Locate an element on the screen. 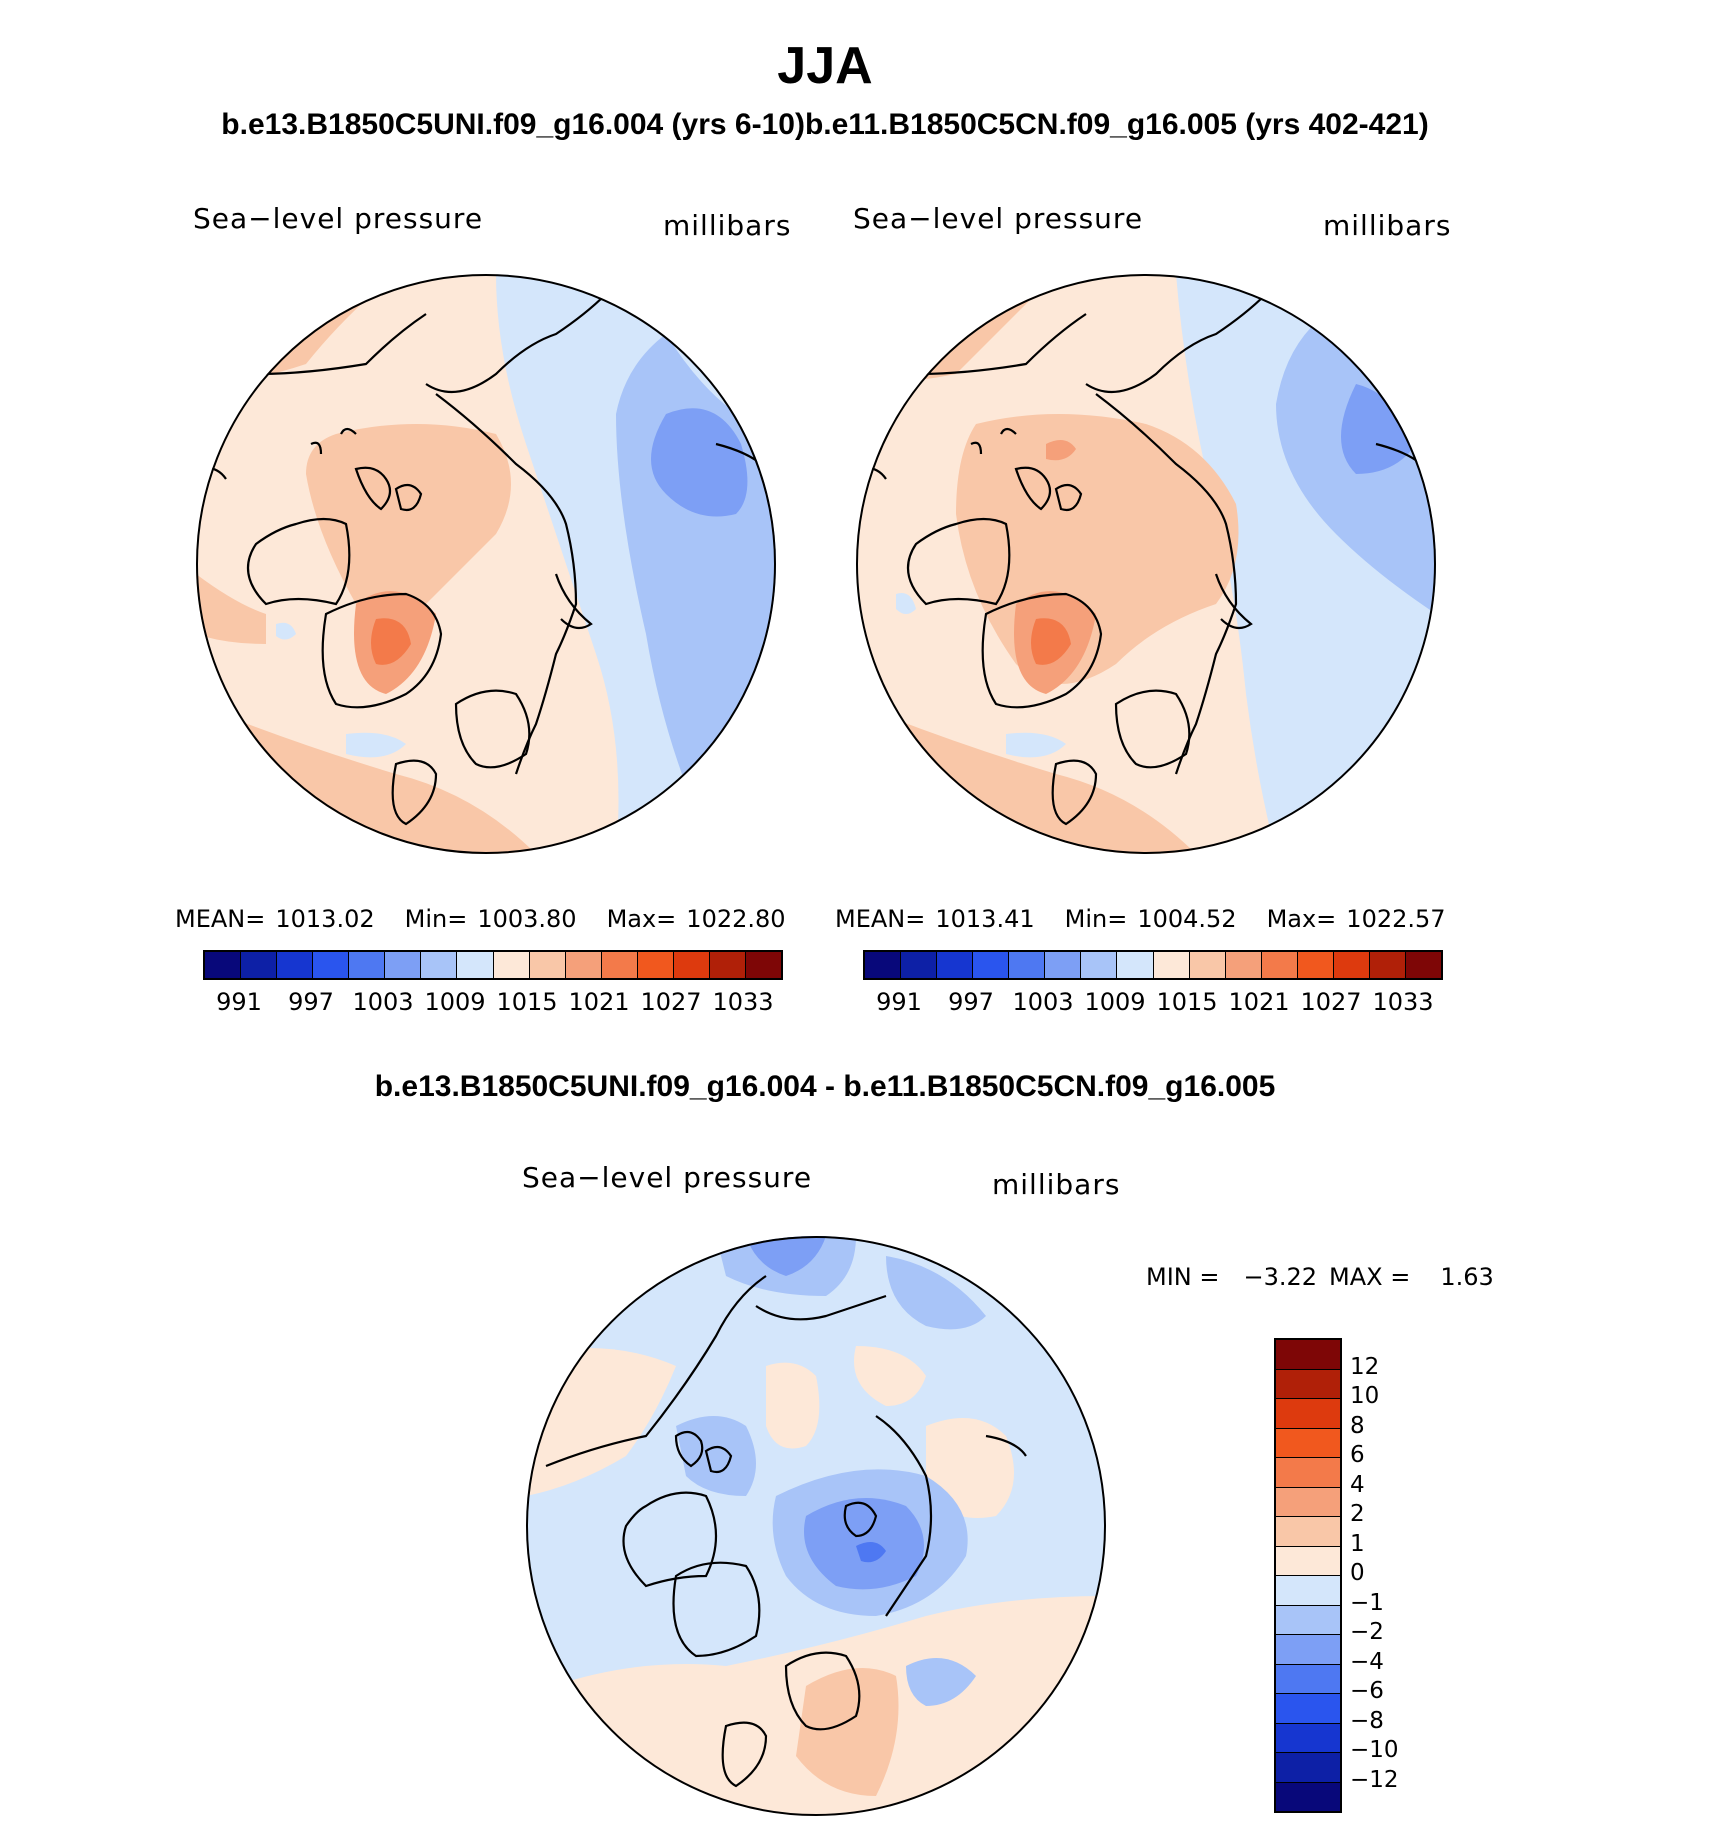 The width and height of the screenshot is (1710, 1839). diff-max-label: MAX = is located at coordinates (1370, 1277).